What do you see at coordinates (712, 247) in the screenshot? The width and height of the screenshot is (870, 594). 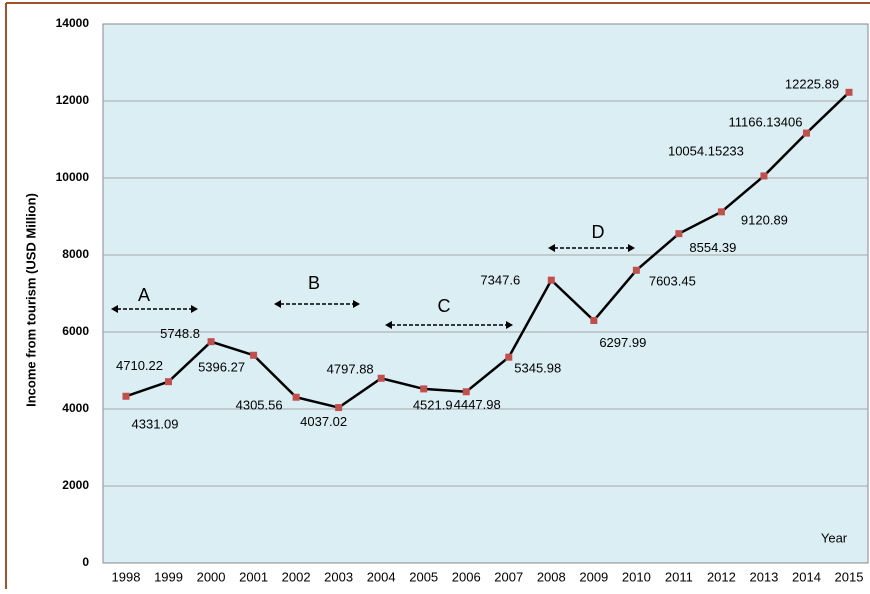 I see `data-label: 8554.39` at bounding box center [712, 247].